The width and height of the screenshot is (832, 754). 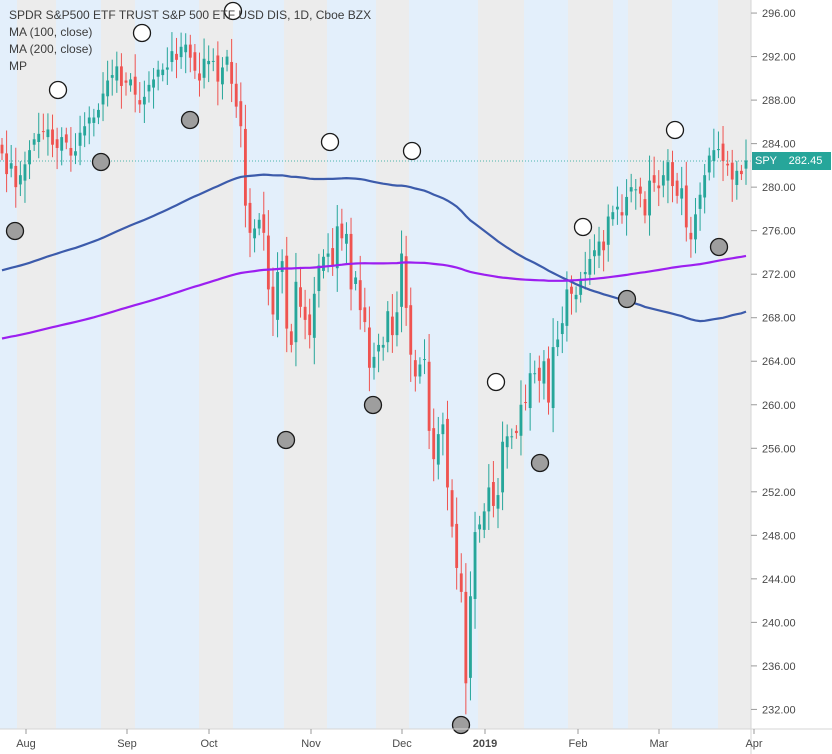 I want to click on y-tick-label: 268.00, so click(x=779, y=319).